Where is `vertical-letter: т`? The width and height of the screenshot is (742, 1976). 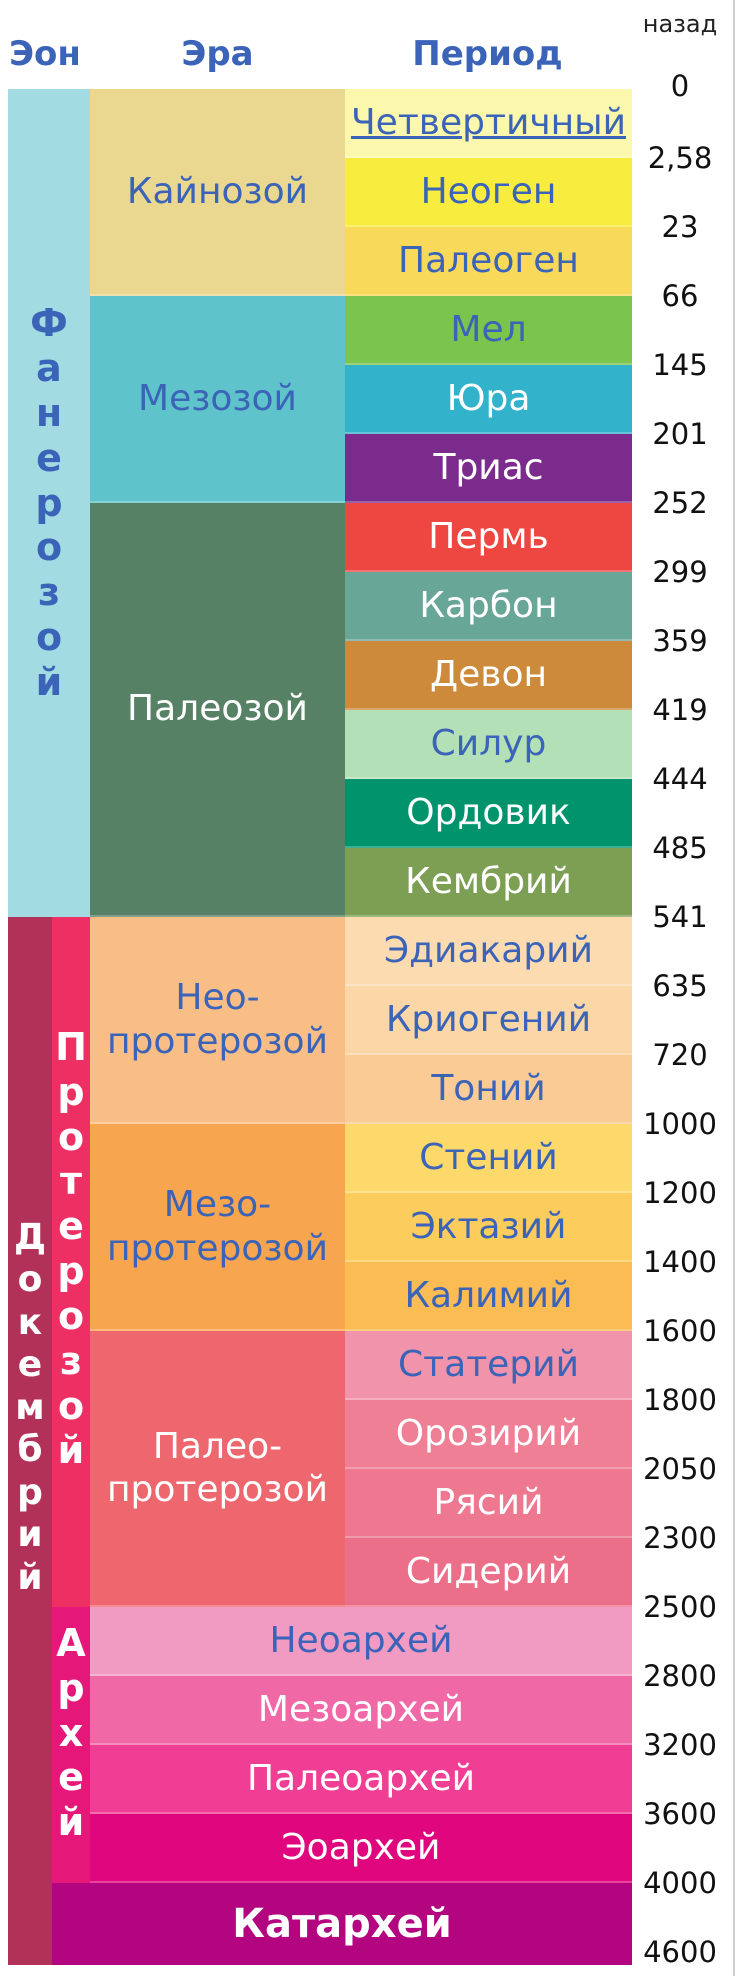 vertical-letter: т is located at coordinates (71, 1181).